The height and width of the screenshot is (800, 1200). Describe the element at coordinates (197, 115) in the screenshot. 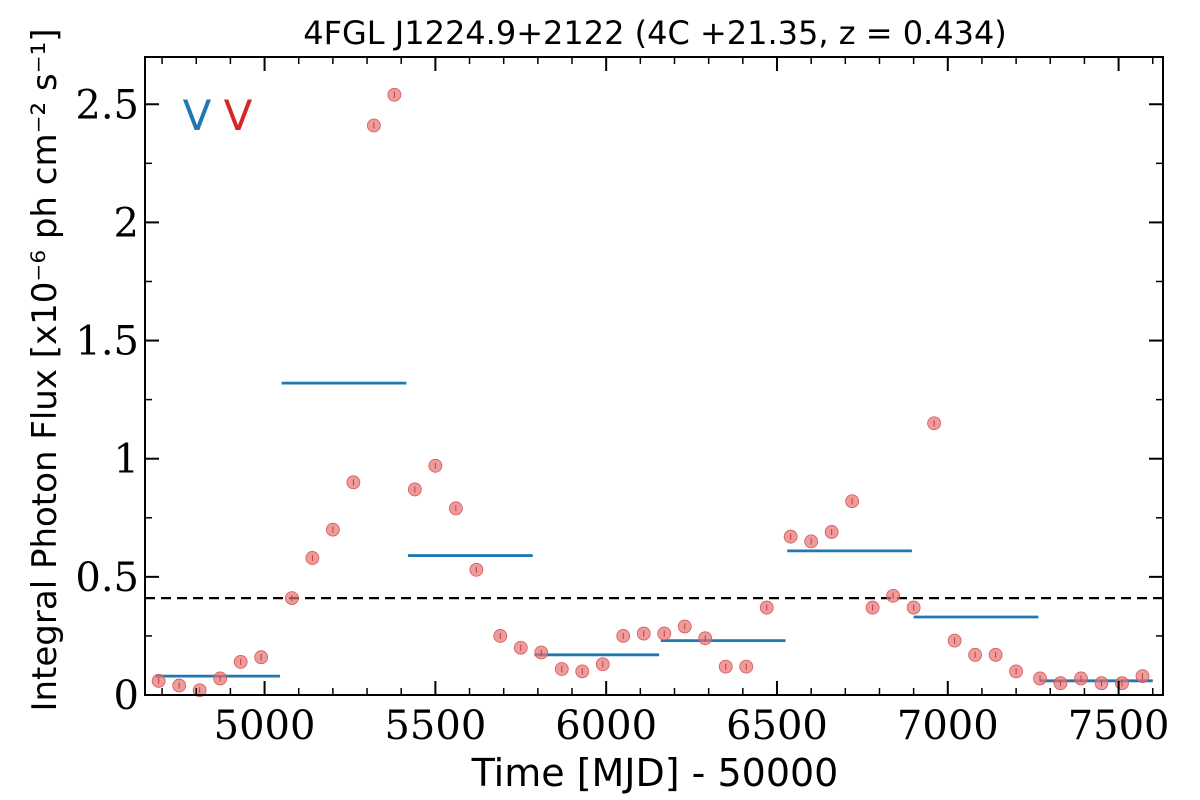

I see `marker-v-0: V` at that location.